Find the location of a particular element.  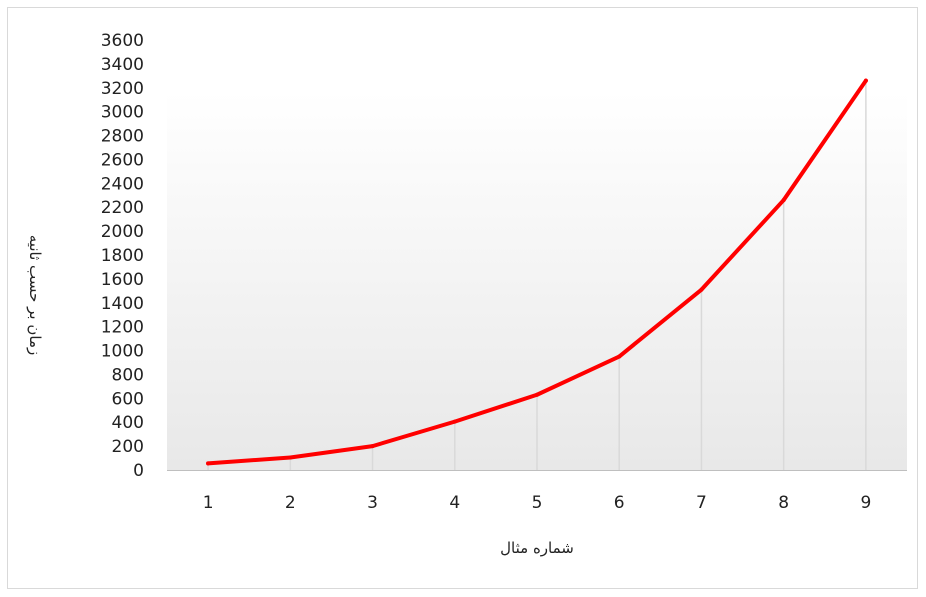

x-tick-label: 5 is located at coordinates (537, 503).